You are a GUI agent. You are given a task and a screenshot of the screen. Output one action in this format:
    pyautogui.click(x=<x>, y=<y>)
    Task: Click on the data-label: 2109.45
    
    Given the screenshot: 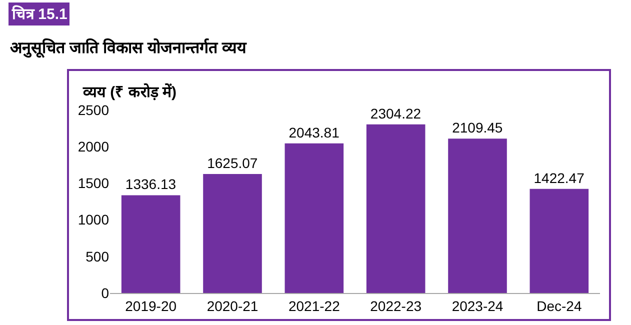 What is the action you would take?
    pyautogui.click(x=477, y=128)
    